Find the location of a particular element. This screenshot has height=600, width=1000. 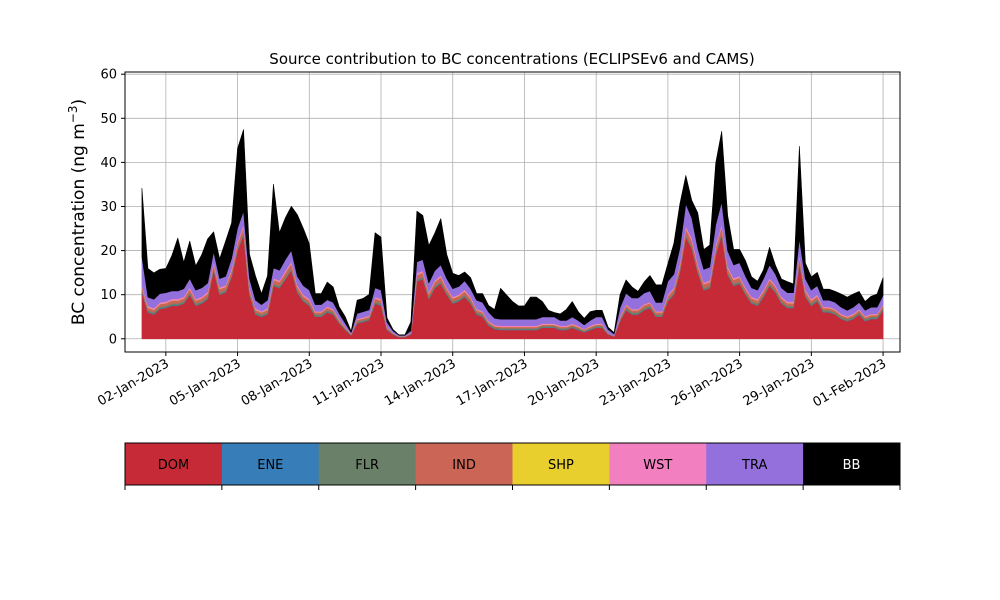

y-tick-label-1: 10 is located at coordinates (108, 295).